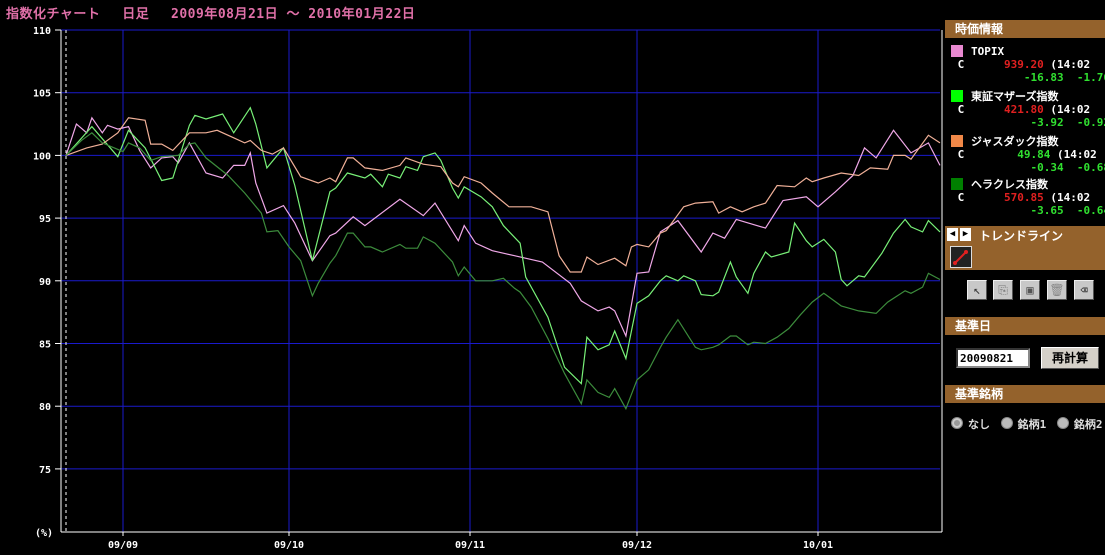 The width and height of the screenshot is (1105, 555). Describe the element at coordinates (289, 545) in the screenshot. I see `x-tick-label: 09/10` at that location.